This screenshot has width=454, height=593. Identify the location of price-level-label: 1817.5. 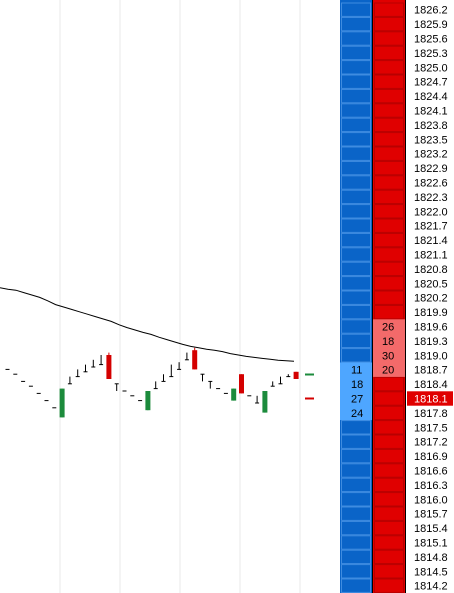
(431, 428).